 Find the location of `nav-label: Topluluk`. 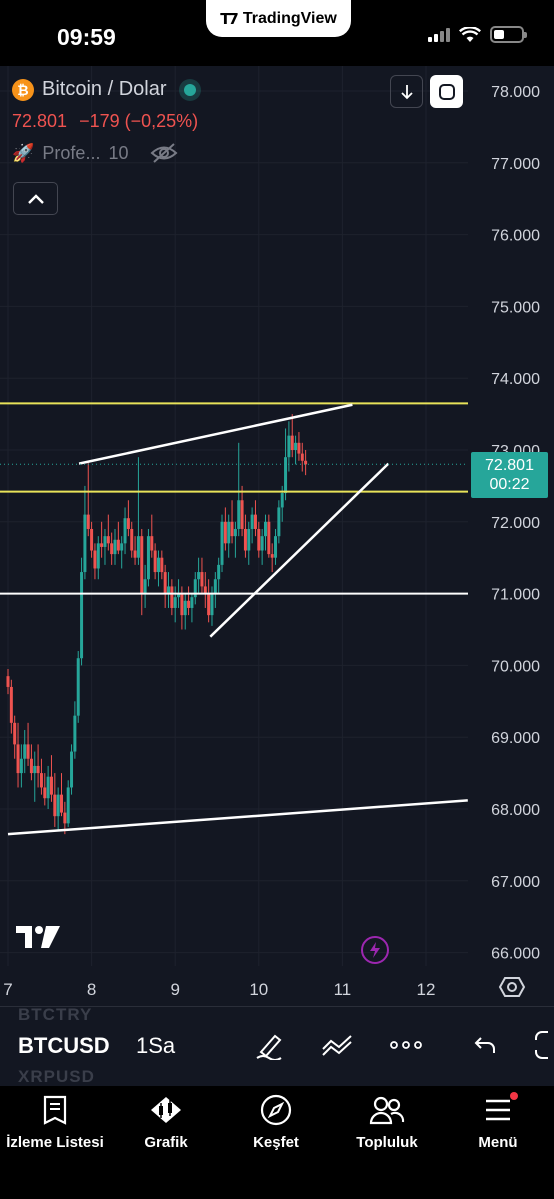

nav-label: Topluluk is located at coordinates (387, 1142).